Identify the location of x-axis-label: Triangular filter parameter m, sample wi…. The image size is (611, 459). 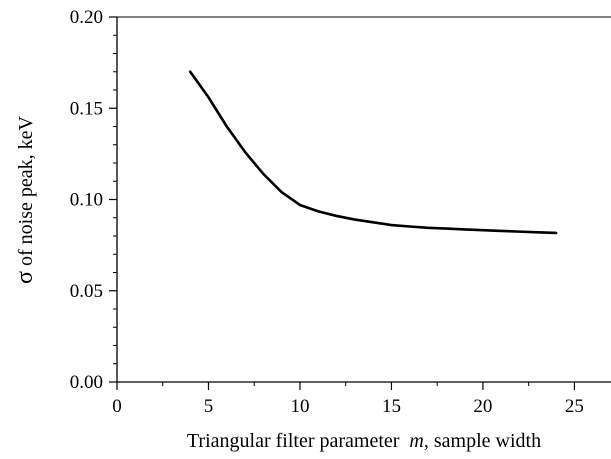
(364, 441).